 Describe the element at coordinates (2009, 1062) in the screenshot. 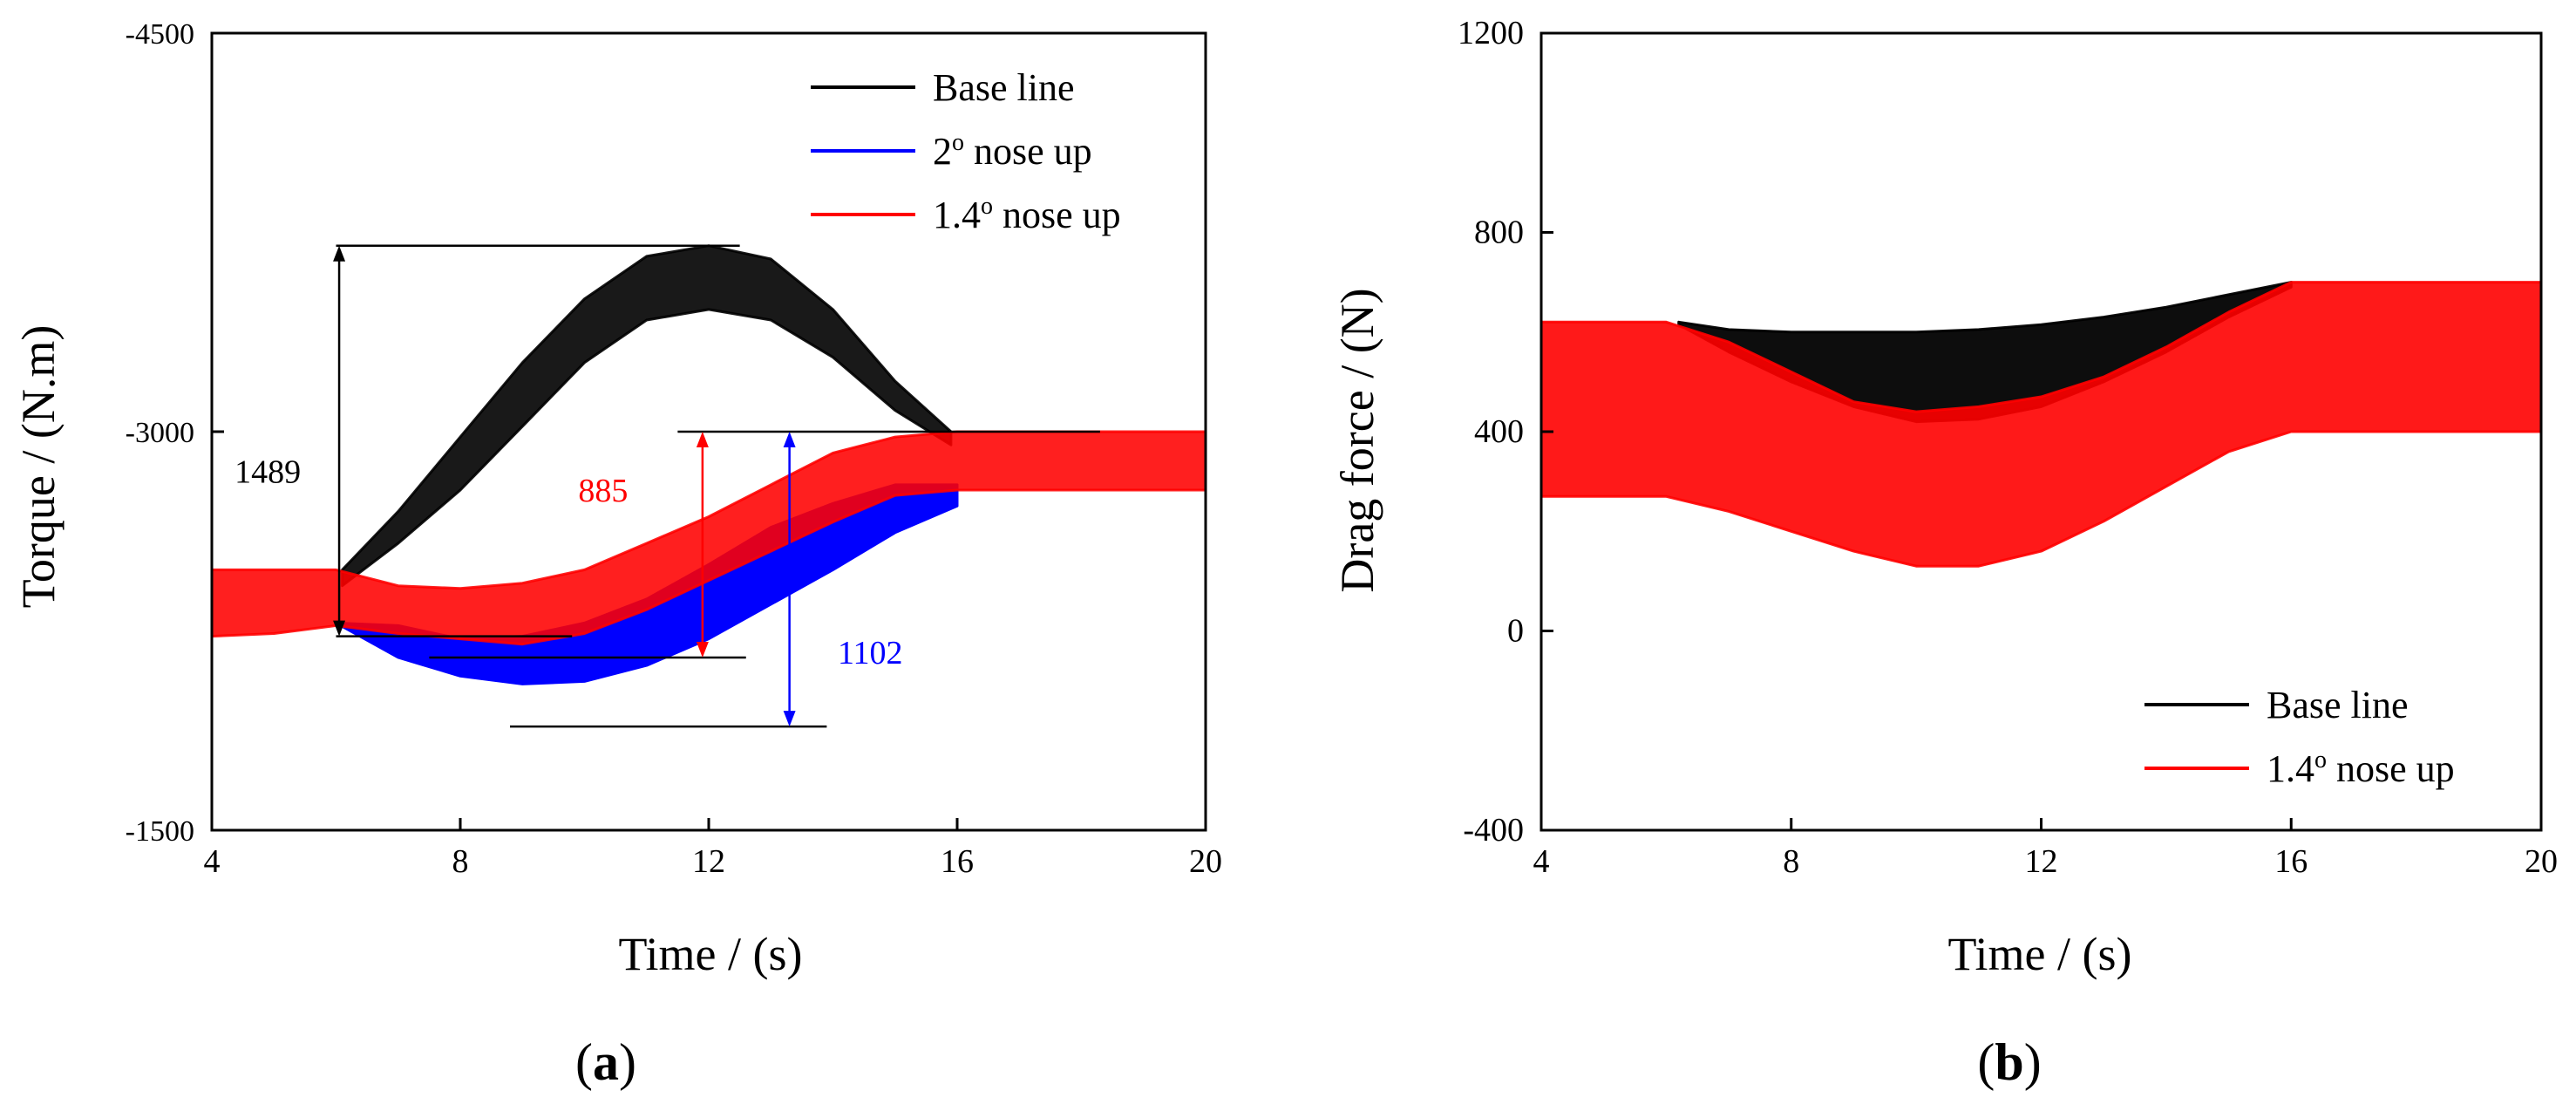

I see `panel-b-label: (b)` at that location.